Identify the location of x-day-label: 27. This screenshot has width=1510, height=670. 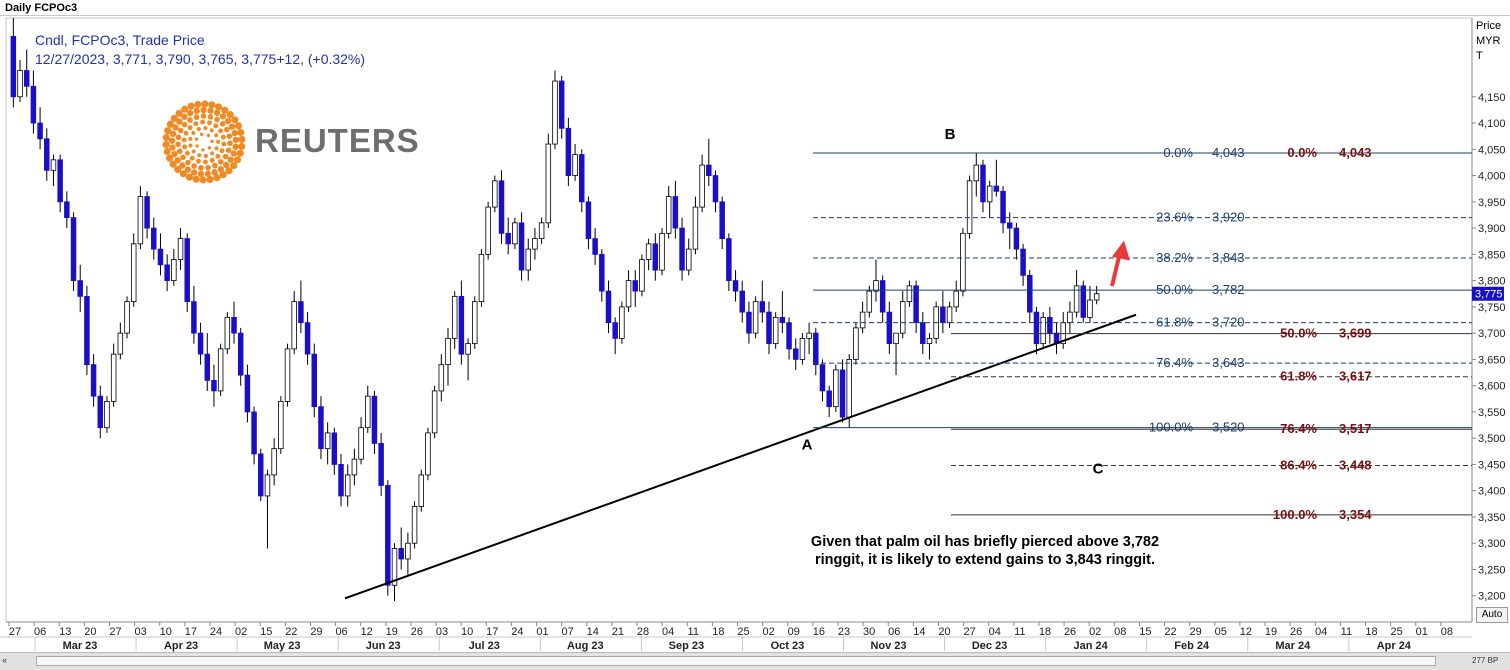
(115, 632).